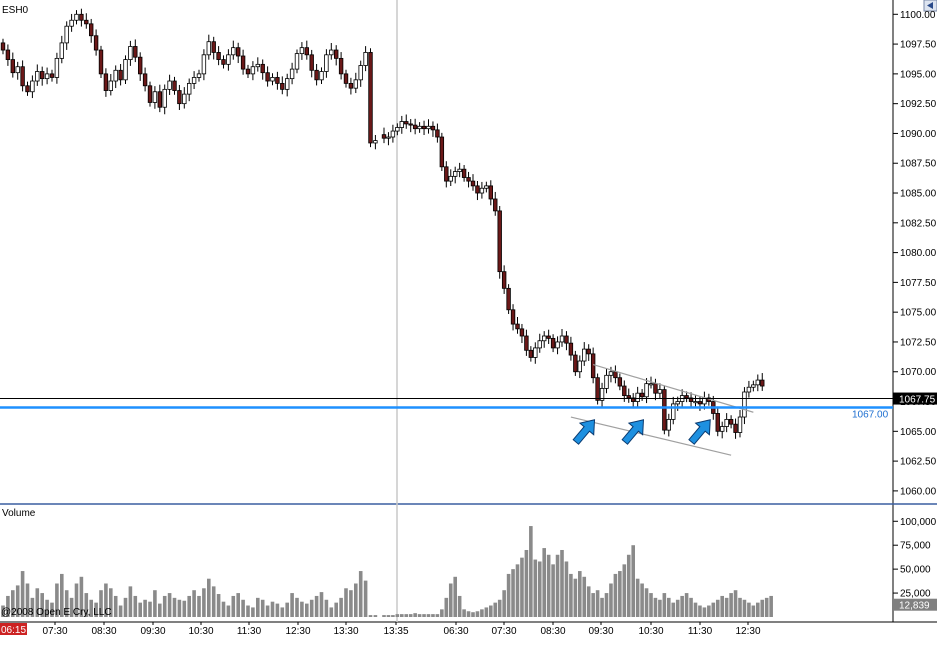  What do you see at coordinates (395, 631) in the screenshot?
I see `time-tick-label: 13:35` at bounding box center [395, 631].